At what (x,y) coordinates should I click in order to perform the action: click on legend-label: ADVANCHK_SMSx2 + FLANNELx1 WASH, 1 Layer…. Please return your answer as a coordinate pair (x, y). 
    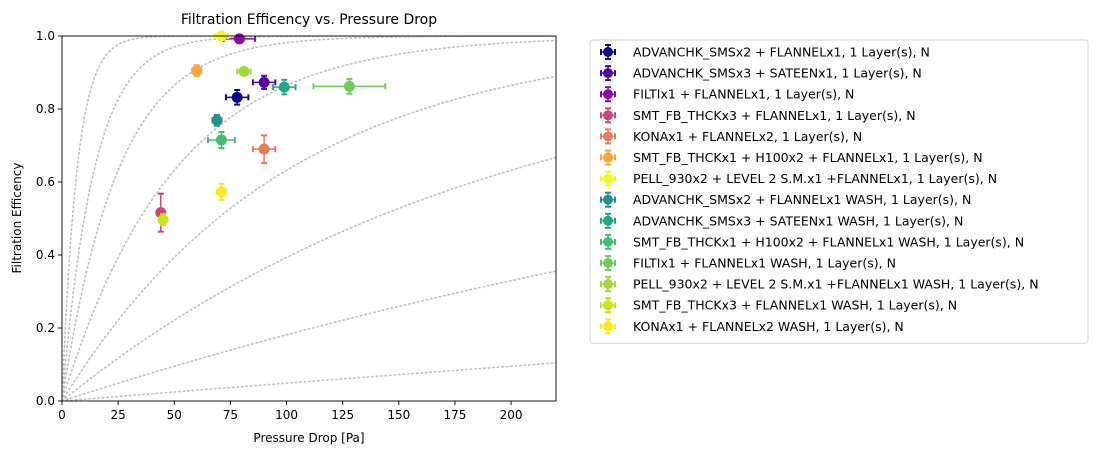
    Looking at the image, I should click on (802, 199).